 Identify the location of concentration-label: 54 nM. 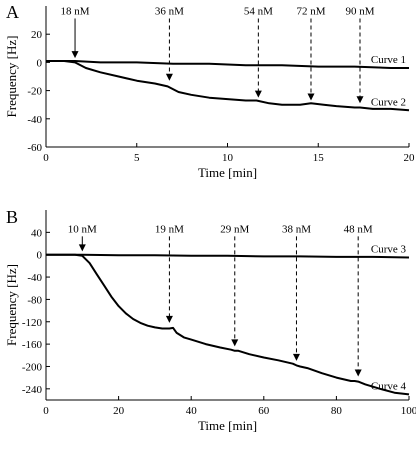
(258, 11).